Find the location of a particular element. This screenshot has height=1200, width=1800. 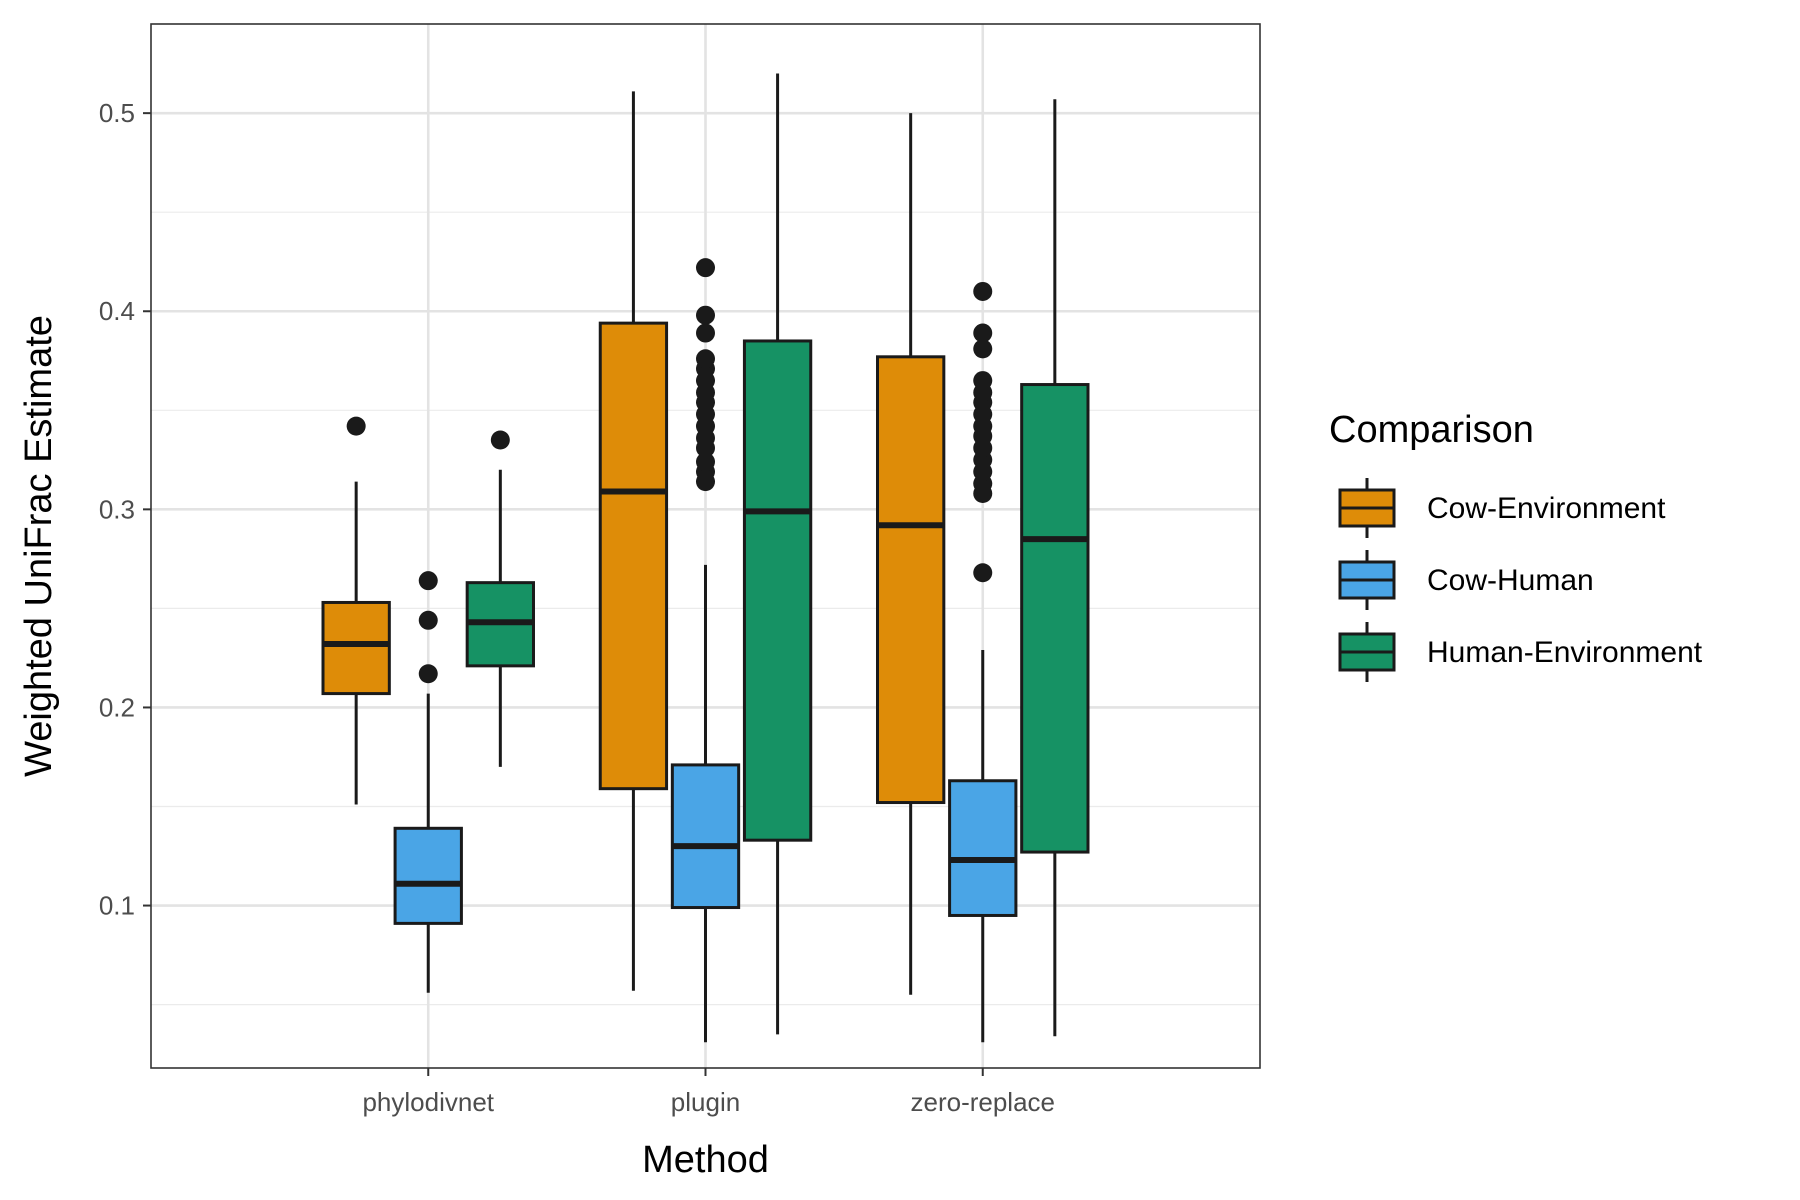

legend-key-cow-environment is located at coordinates (1367, 508).